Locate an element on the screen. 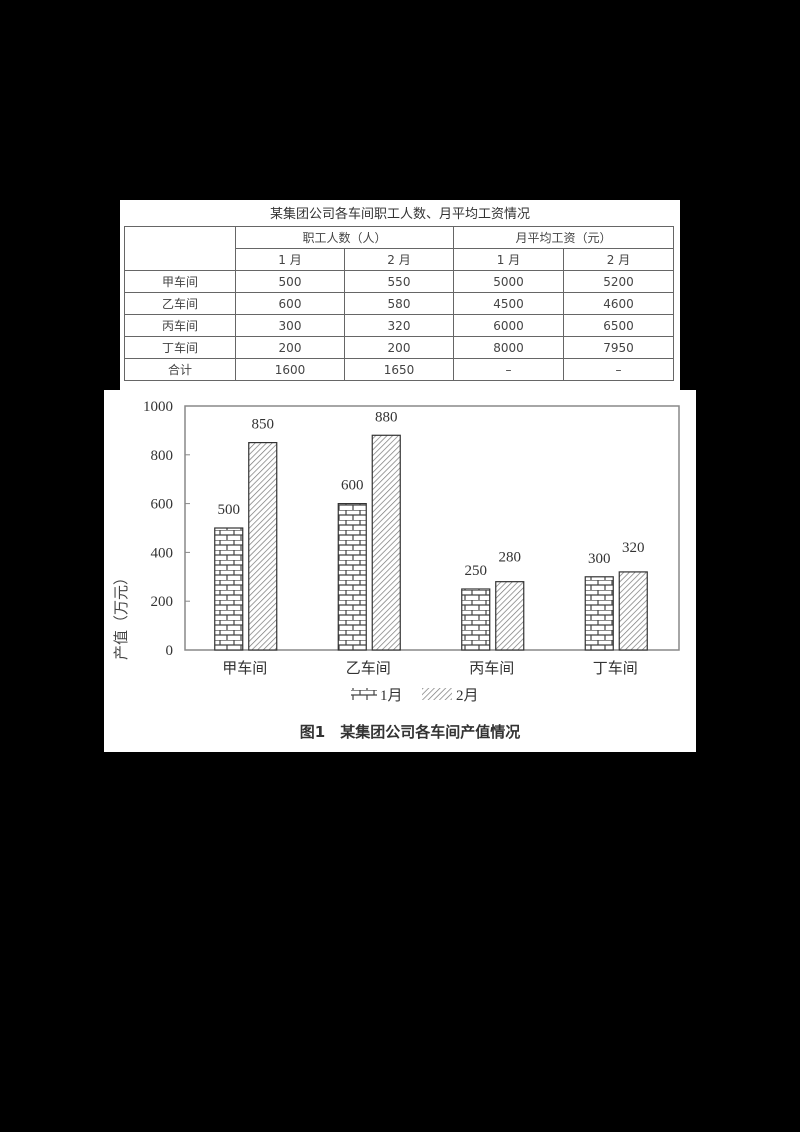 The image size is (800, 1132). data-label: 500 is located at coordinates (229, 510).